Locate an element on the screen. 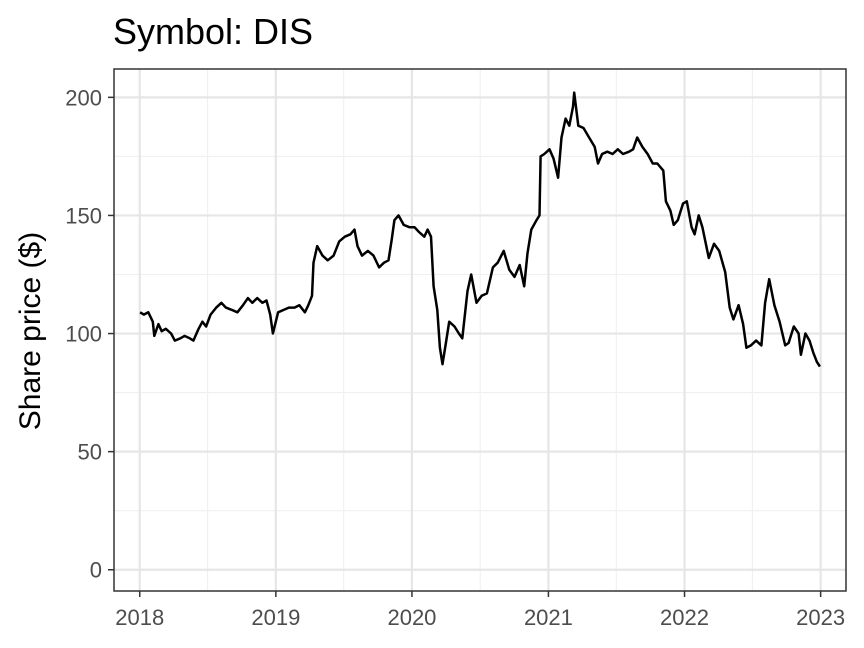 This screenshot has width=864, height=648. y-tick-label: 150 is located at coordinates (83, 215).